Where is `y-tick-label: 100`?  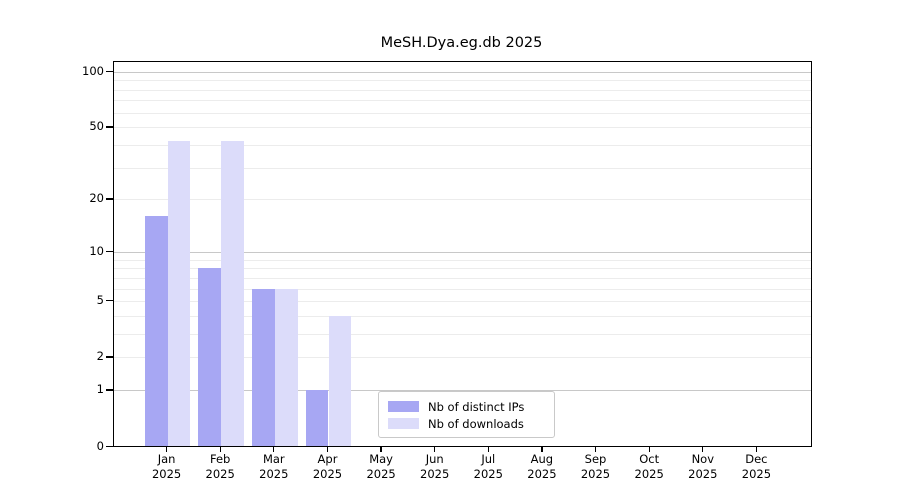
y-tick-label: 100 is located at coordinates (93, 70).